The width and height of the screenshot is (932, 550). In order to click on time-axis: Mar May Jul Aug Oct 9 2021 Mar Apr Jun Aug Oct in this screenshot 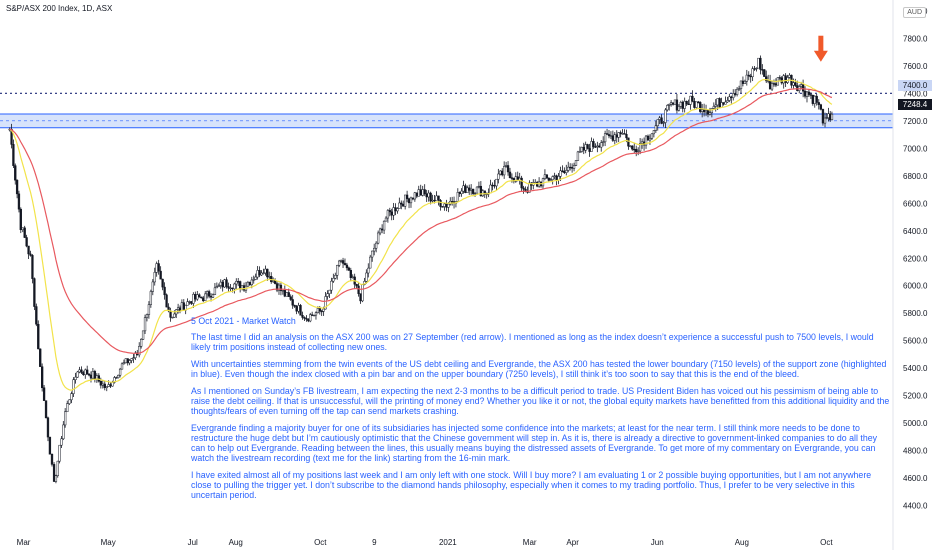, I will do `click(425, 542)`.